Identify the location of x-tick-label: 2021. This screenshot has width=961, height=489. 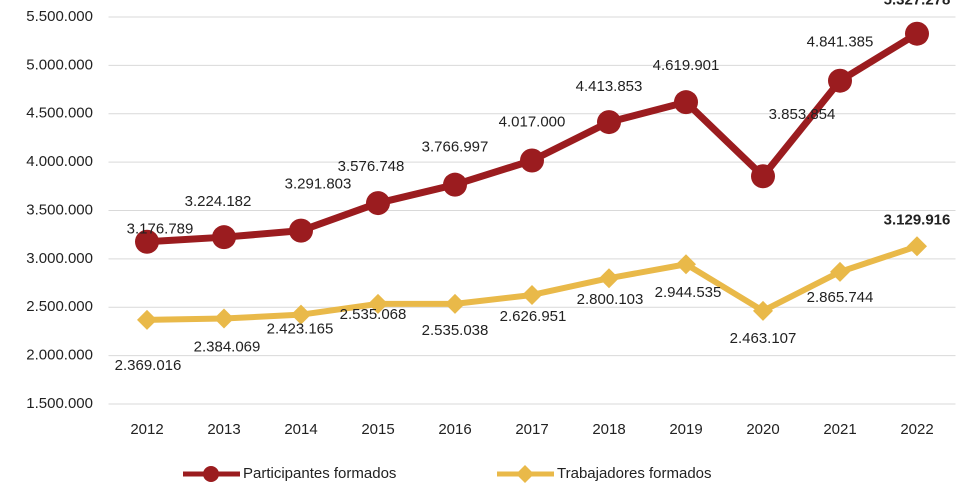
(839, 429).